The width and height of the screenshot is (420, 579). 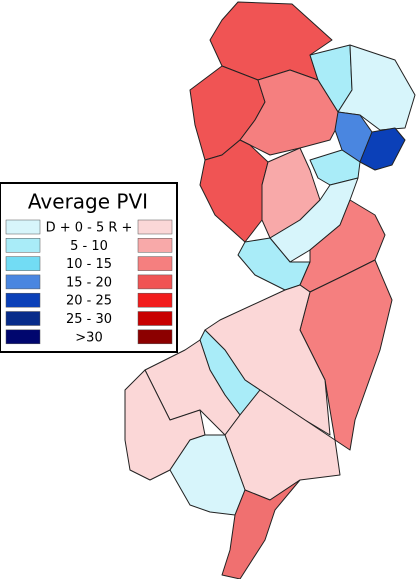 What do you see at coordinates (89, 282) in the screenshot?
I see `legend-label: 15 - 20` at bounding box center [89, 282].